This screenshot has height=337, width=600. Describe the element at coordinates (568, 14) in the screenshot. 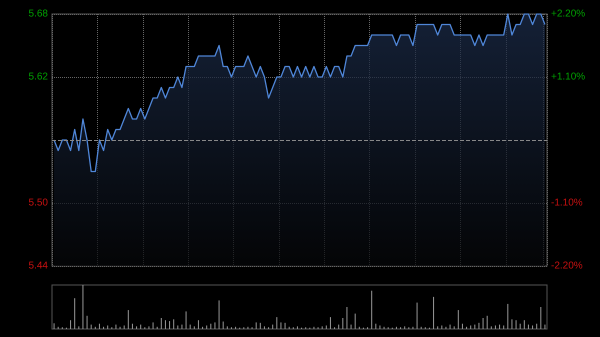

I see `y2-tick-label: +2.20%` at that location.